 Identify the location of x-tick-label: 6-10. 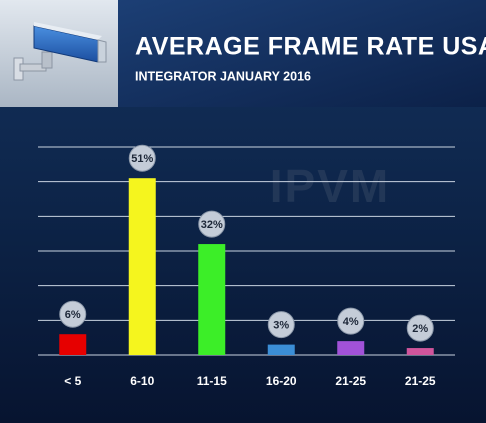
(142, 381).